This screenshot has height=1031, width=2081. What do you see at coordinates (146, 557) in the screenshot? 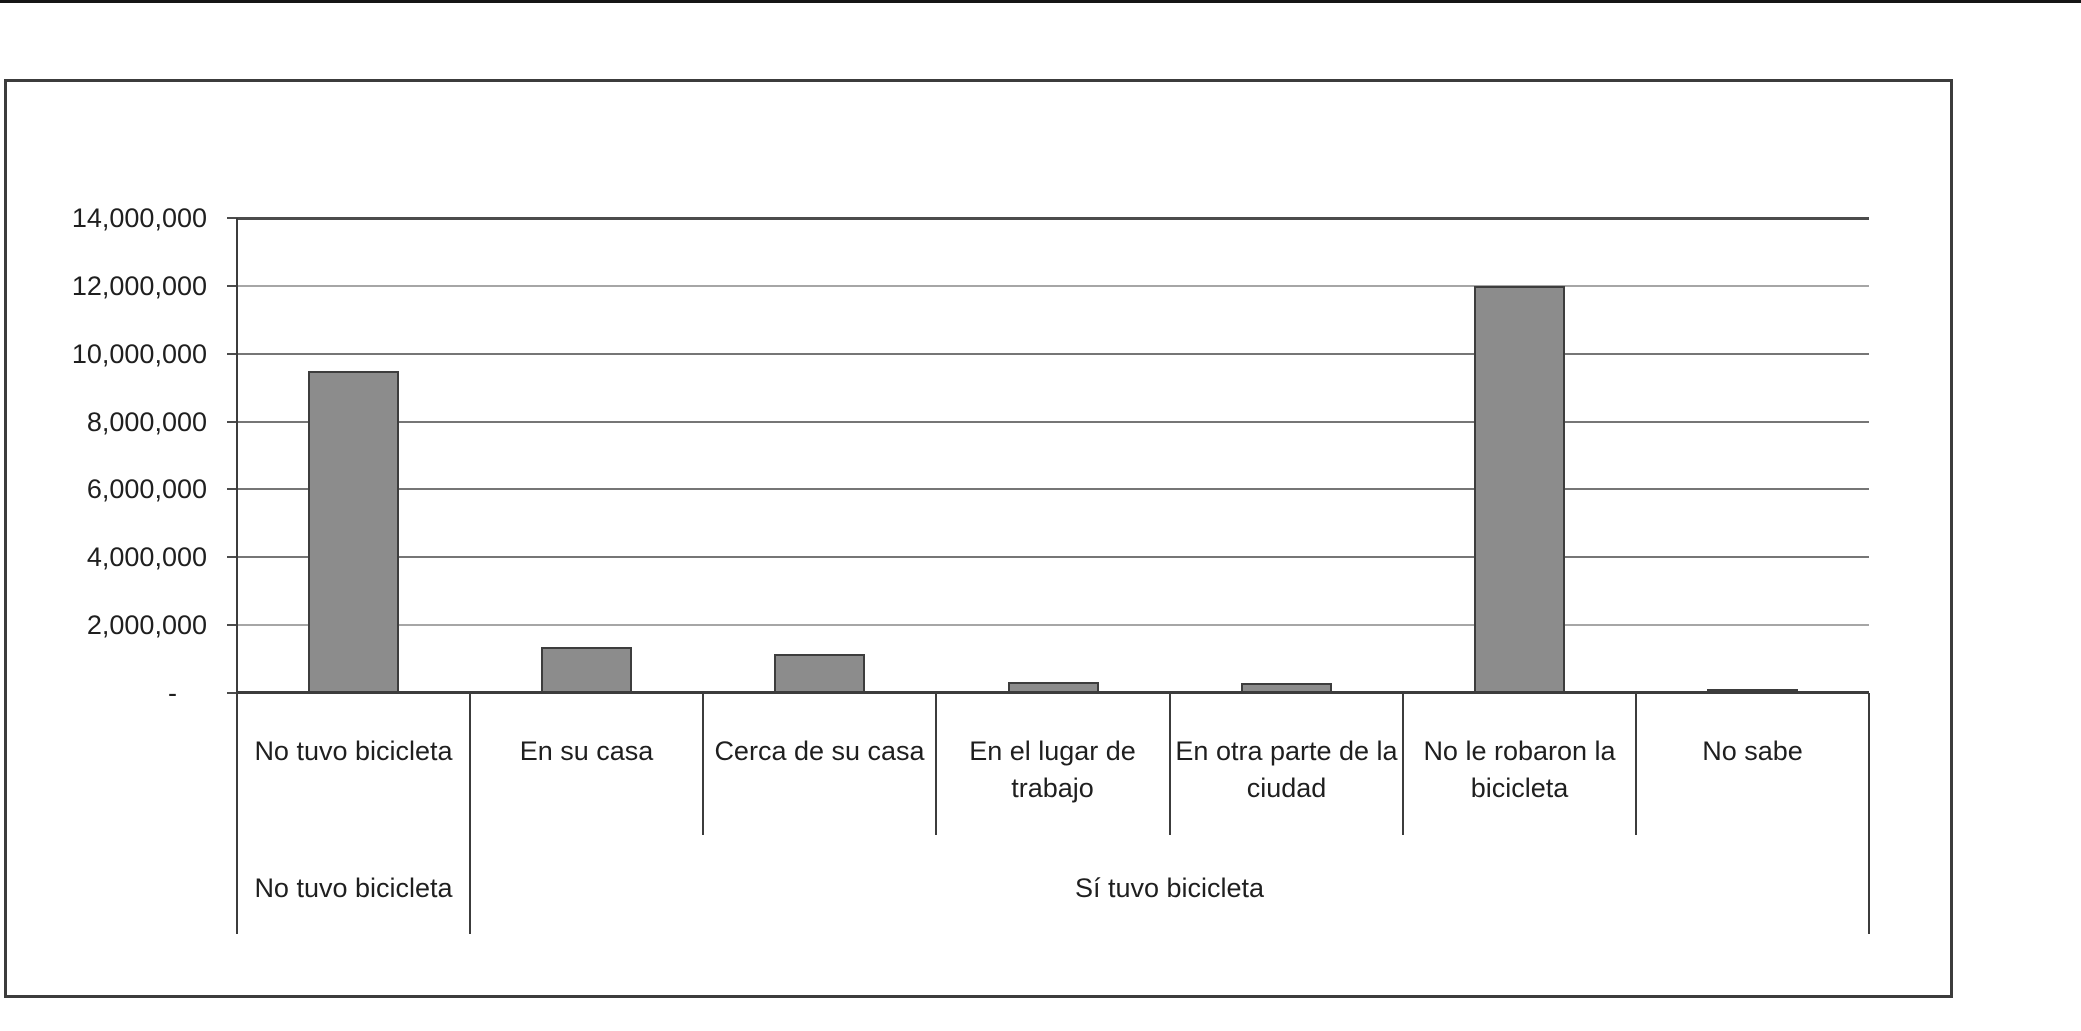
I see `y-tick-label: 4,000,000` at bounding box center [146, 557].